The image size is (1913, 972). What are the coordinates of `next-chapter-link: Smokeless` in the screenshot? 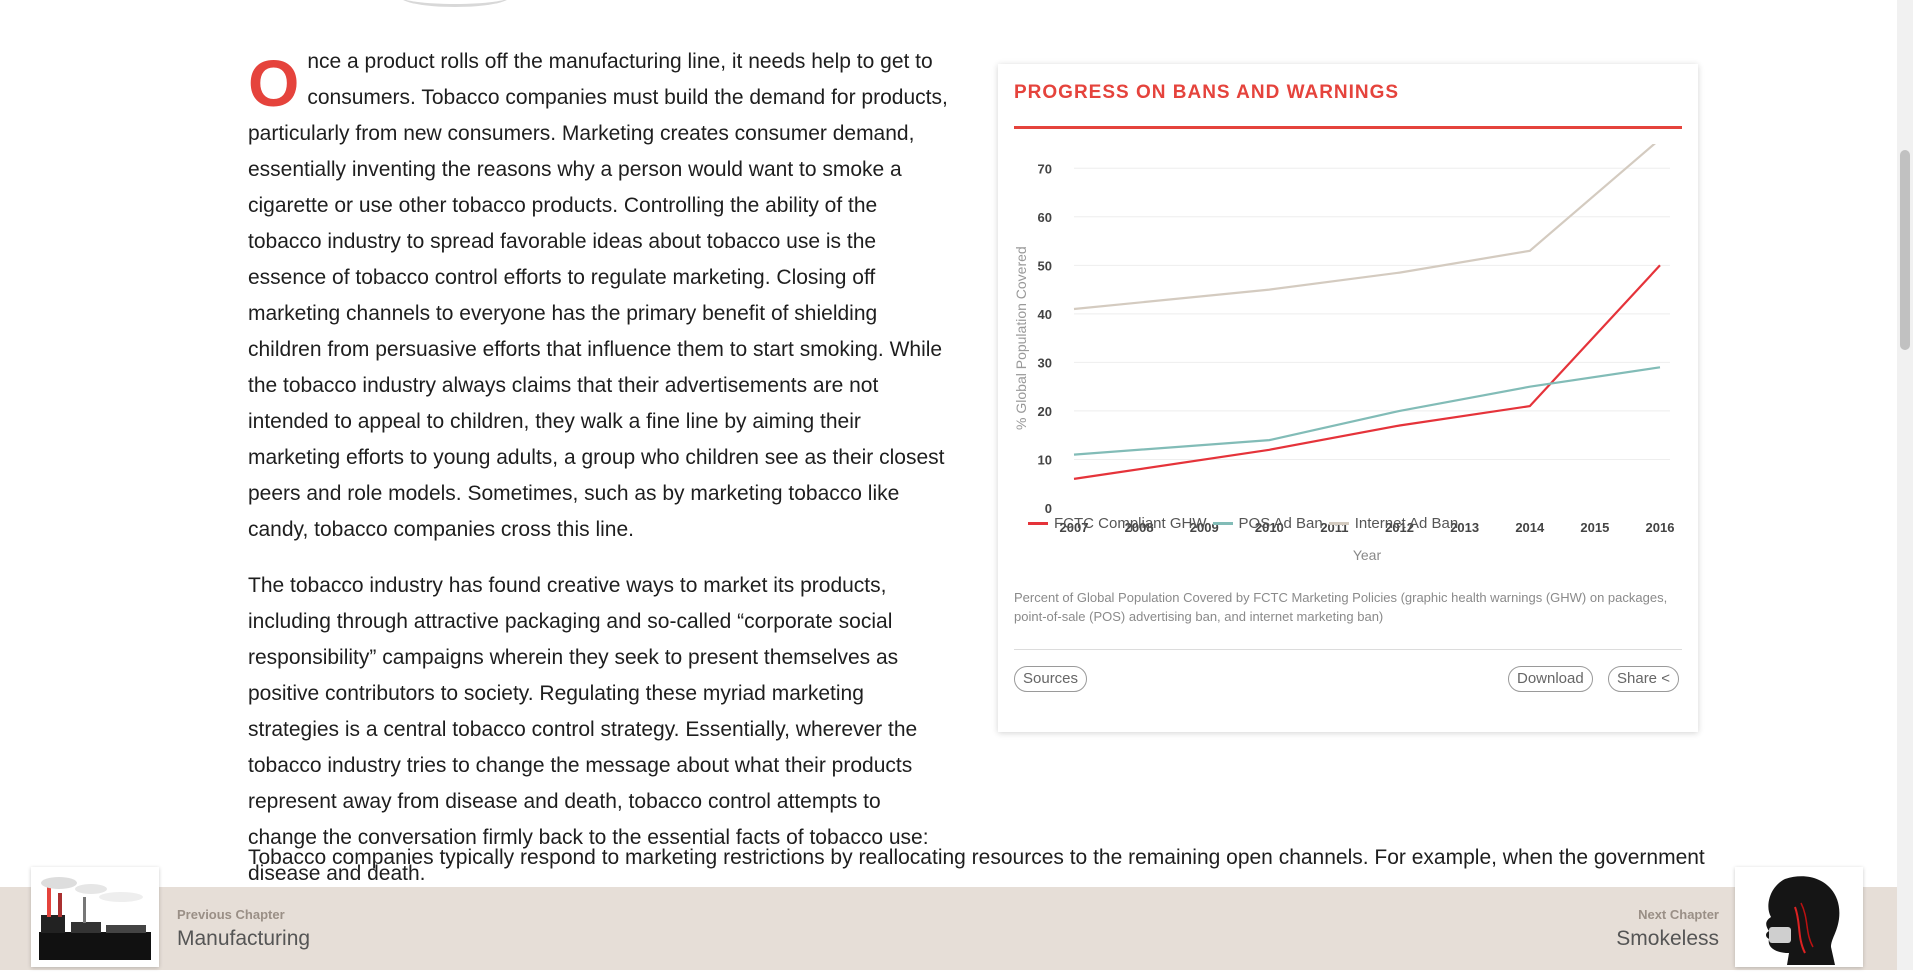 It's located at (1667, 938).